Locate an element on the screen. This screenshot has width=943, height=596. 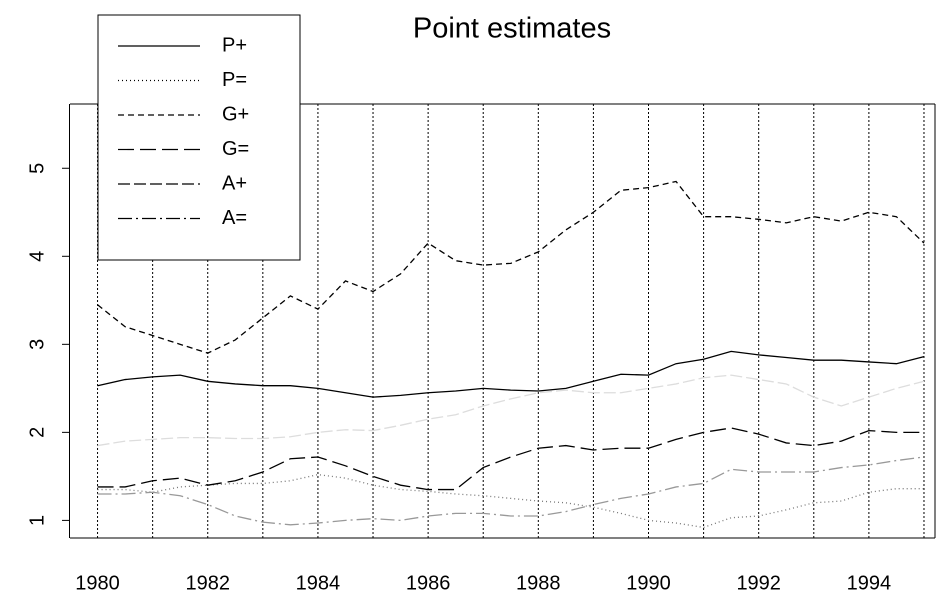
x-tick-label: 1992 is located at coordinates (758, 583).